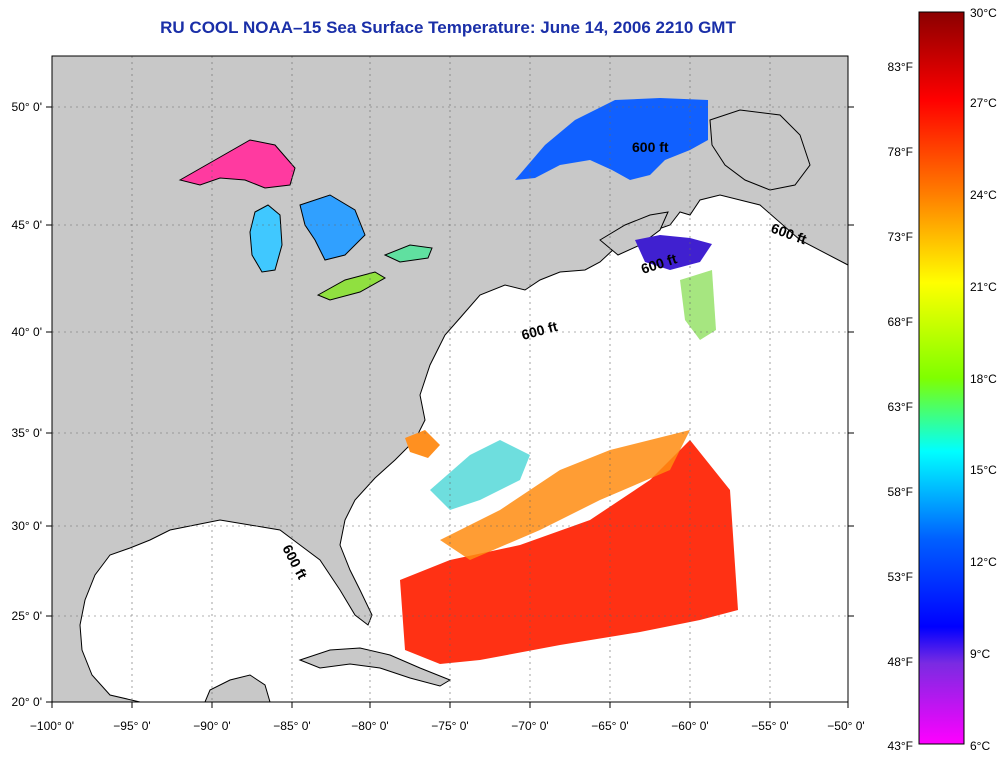  Describe the element at coordinates (27, 107) in the screenshot. I see `lat-tick-label: 50° 0'` at that location.